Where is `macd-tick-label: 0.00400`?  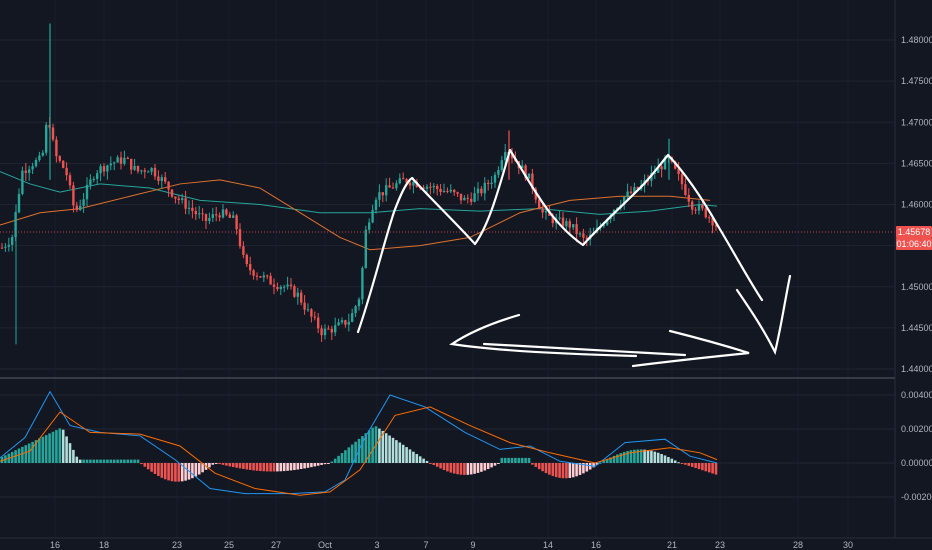
macd-tick-label: 0.00400 is located at coordinates (916, 395).